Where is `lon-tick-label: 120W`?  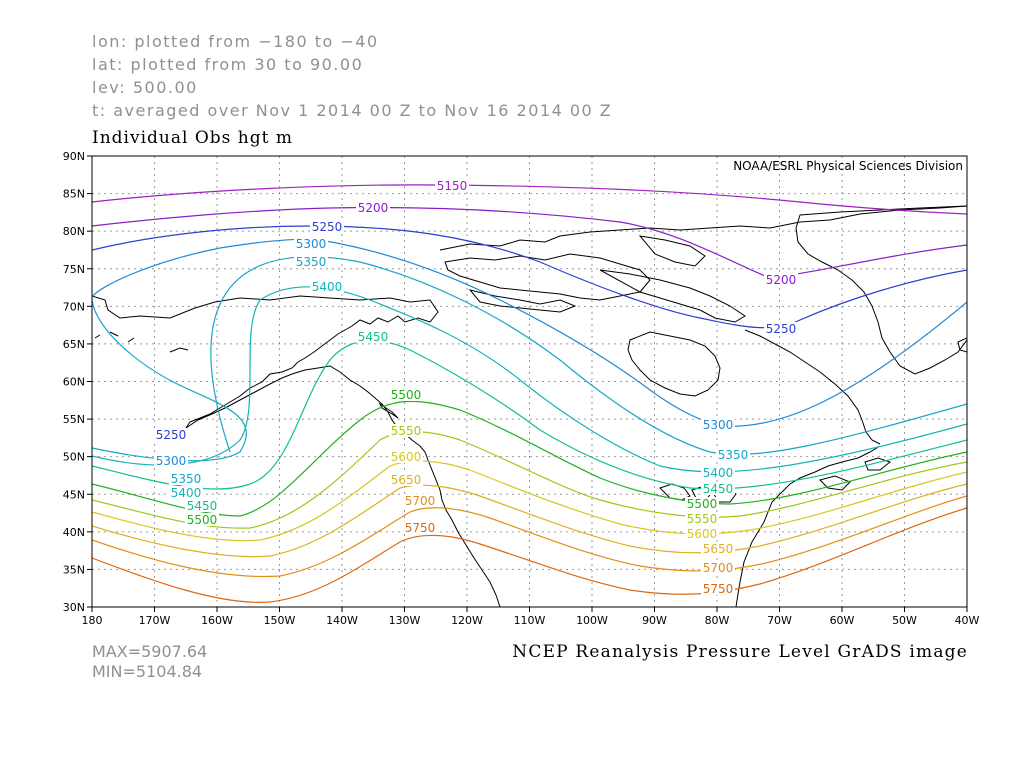
lon-tick-label: 120W is located at coordinates (467, 620).